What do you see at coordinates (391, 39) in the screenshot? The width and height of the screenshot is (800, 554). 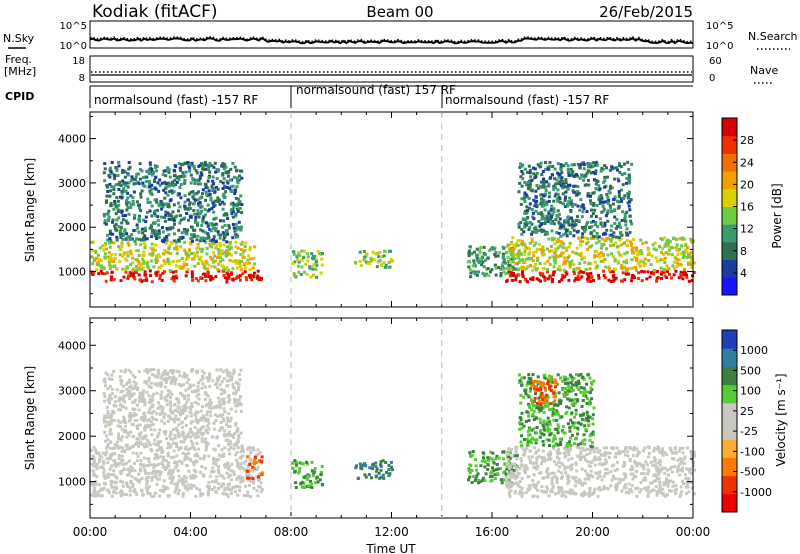 I see `nsearch-trace` at bounding box center [391, 39].